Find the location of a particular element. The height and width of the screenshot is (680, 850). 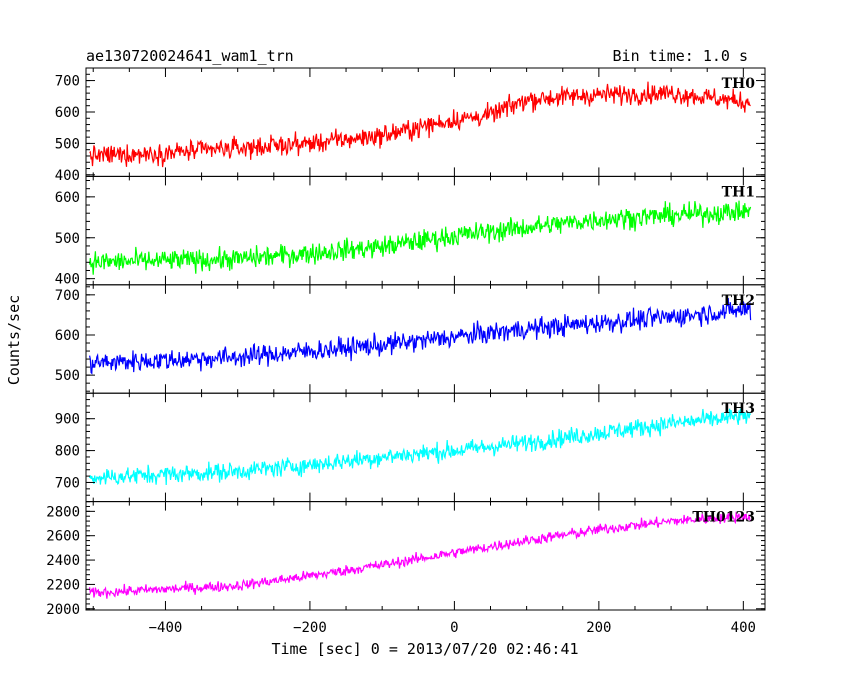

series-th3 is located at coordinates (420, 446).